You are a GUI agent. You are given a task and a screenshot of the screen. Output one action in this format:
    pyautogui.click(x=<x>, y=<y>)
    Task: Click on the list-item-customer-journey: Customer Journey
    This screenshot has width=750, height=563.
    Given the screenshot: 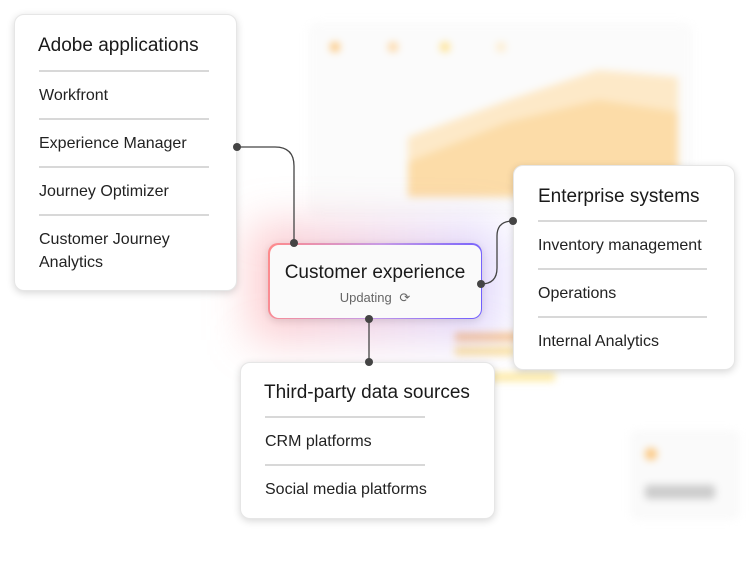 What is the action you would take?
    pyautogui.click(x=104, y=239)
    